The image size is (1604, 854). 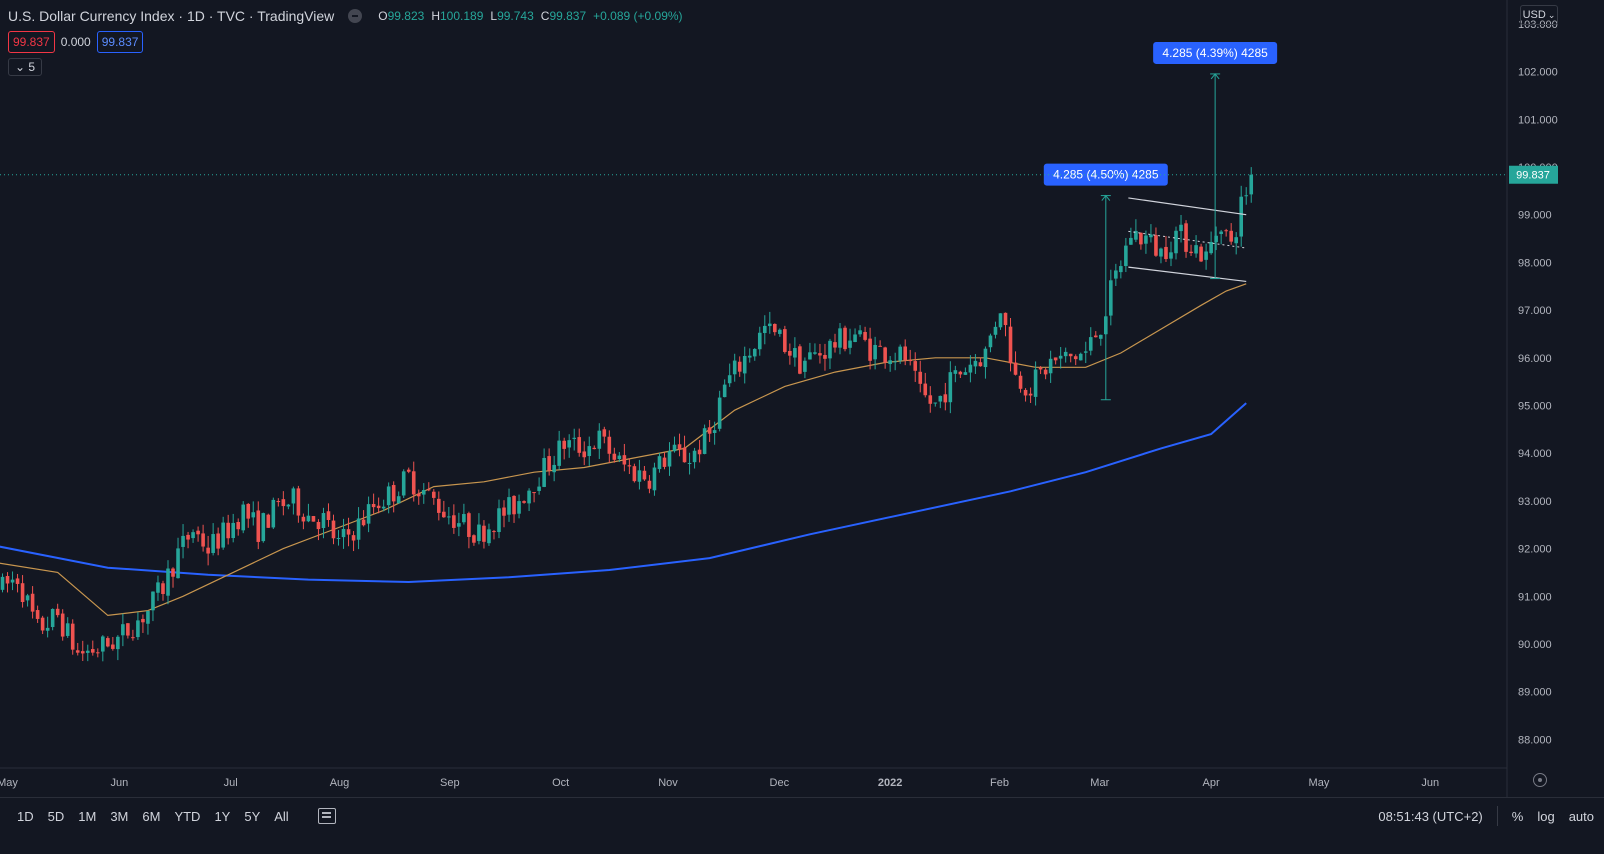 What do you see at coordinates (87, 816) in the screenshot?
I see `timeframe-1m-button: 1M` at bounding box center [87, 816].